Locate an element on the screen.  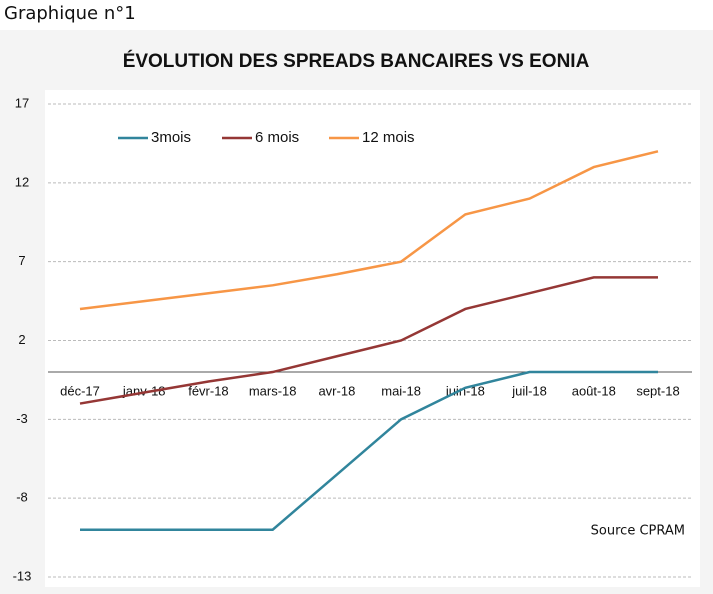
y-tick-label: -3 is located at coordinates (22, 418).